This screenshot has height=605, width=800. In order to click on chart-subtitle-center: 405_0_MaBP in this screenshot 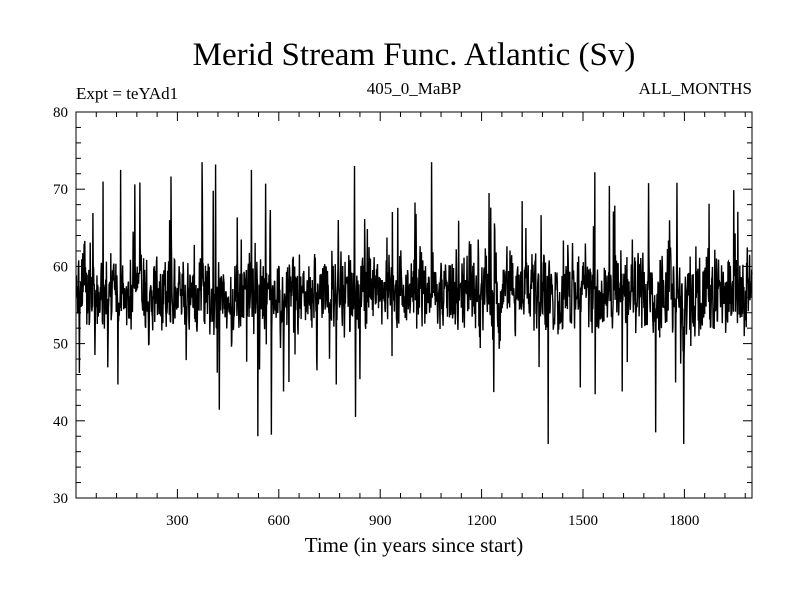, I will do `click(414, 88)`.